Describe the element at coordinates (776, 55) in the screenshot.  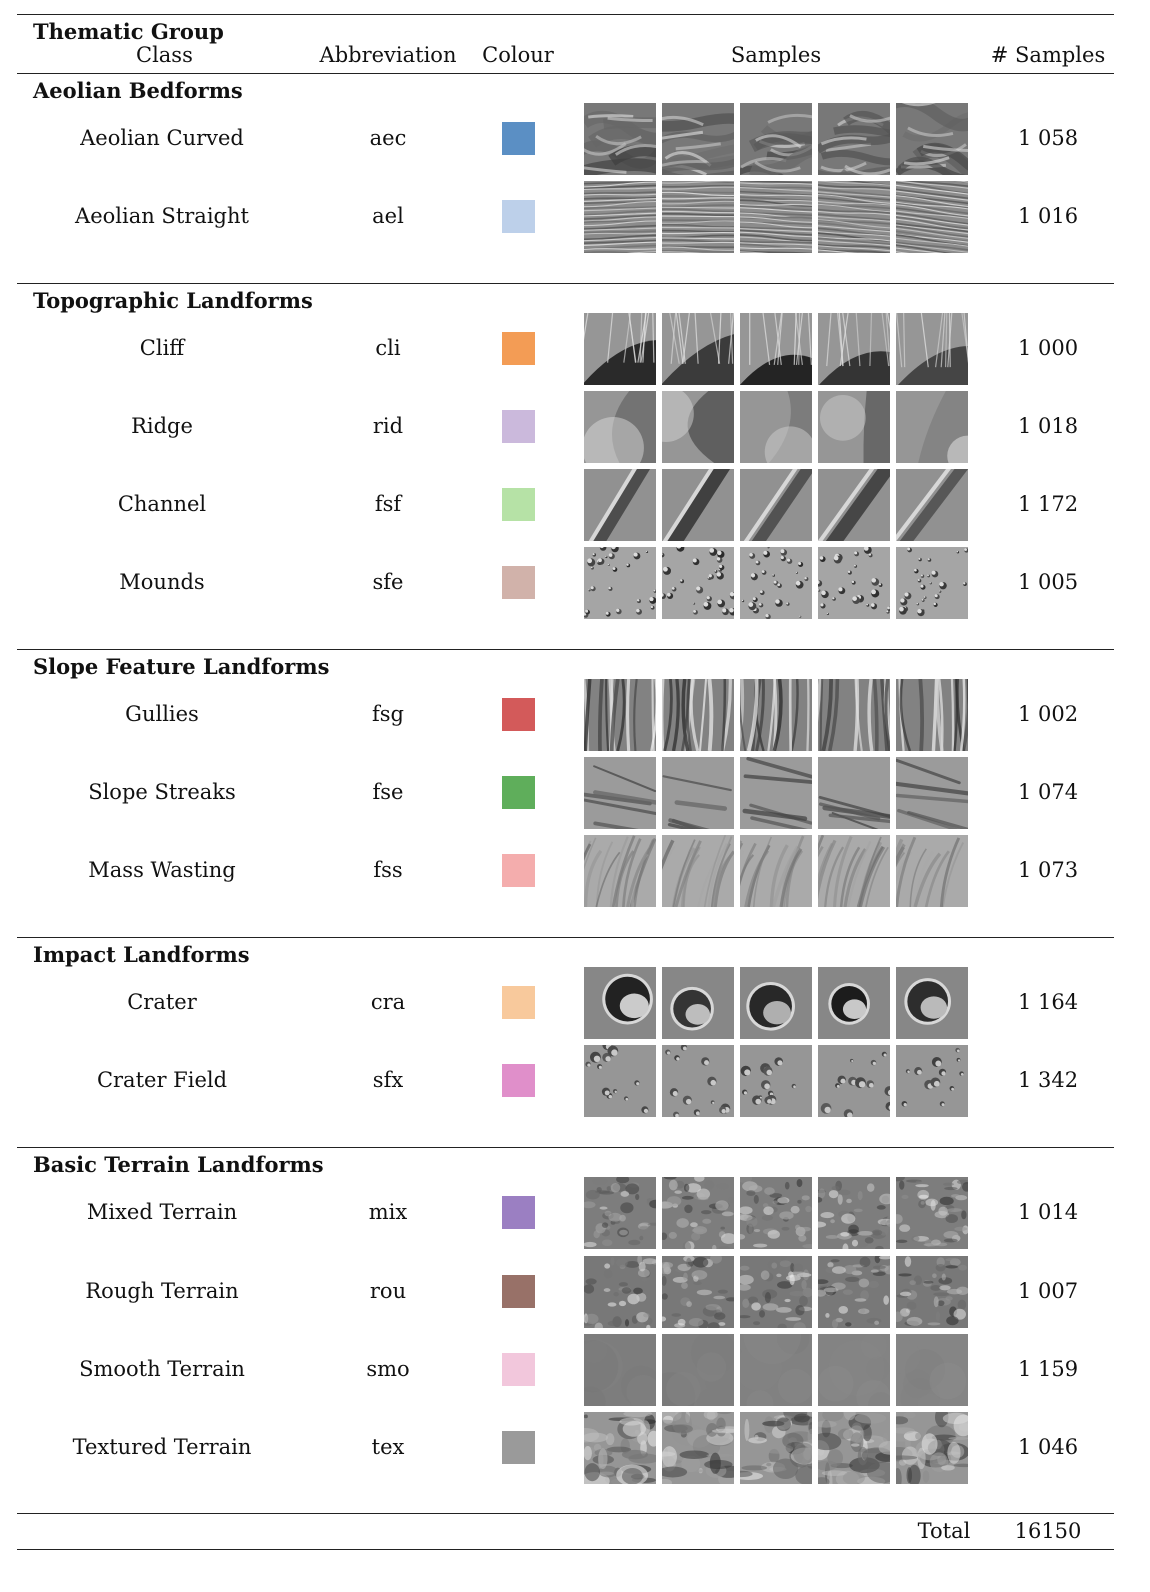
I see `header-samples: Samples` at that location.